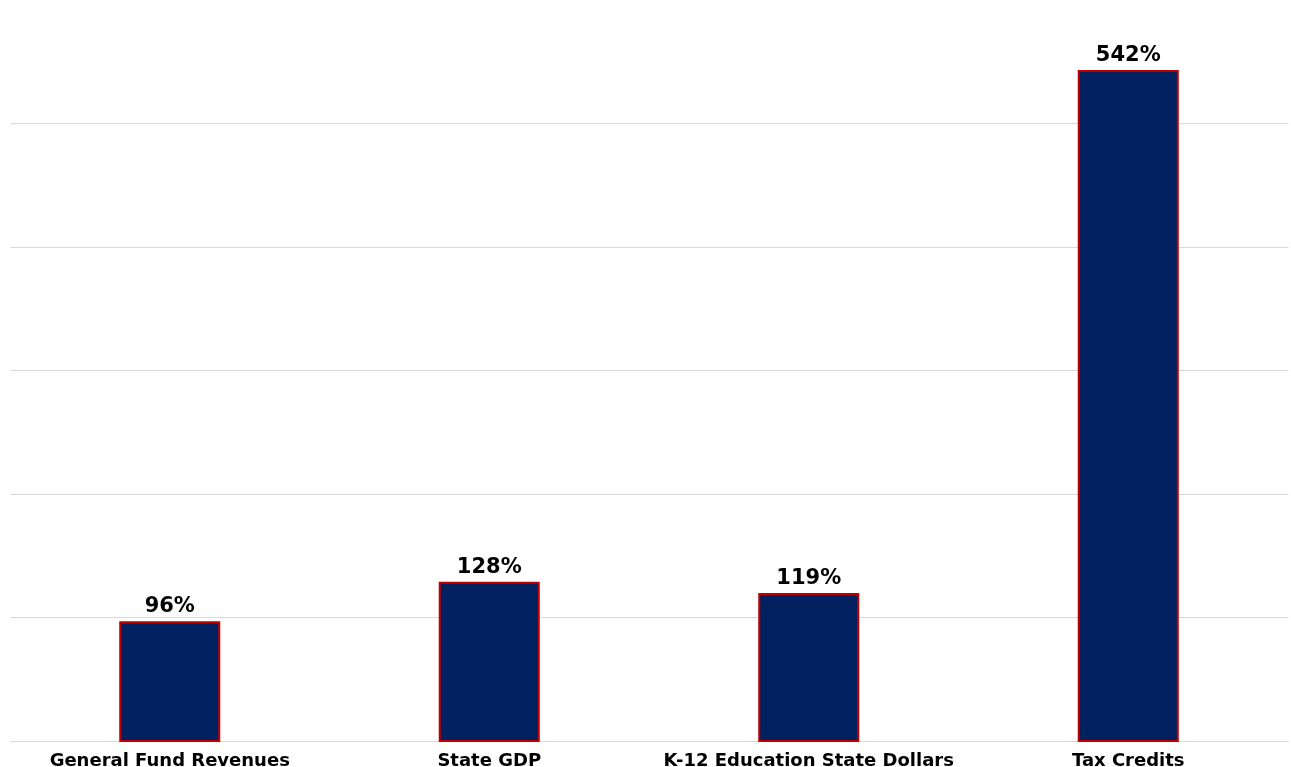 The image size is (1291, 767). Describe the element at coordinates (809, 576) in the screenshot. I see `data-label: 119%` at that location.